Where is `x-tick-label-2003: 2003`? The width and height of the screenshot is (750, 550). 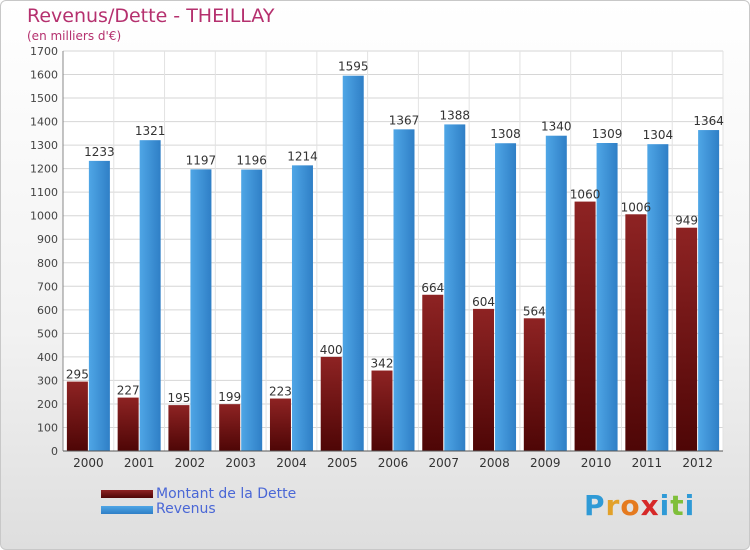
x-tick-label-2003: 2003 is located at coordinates (240, 463).